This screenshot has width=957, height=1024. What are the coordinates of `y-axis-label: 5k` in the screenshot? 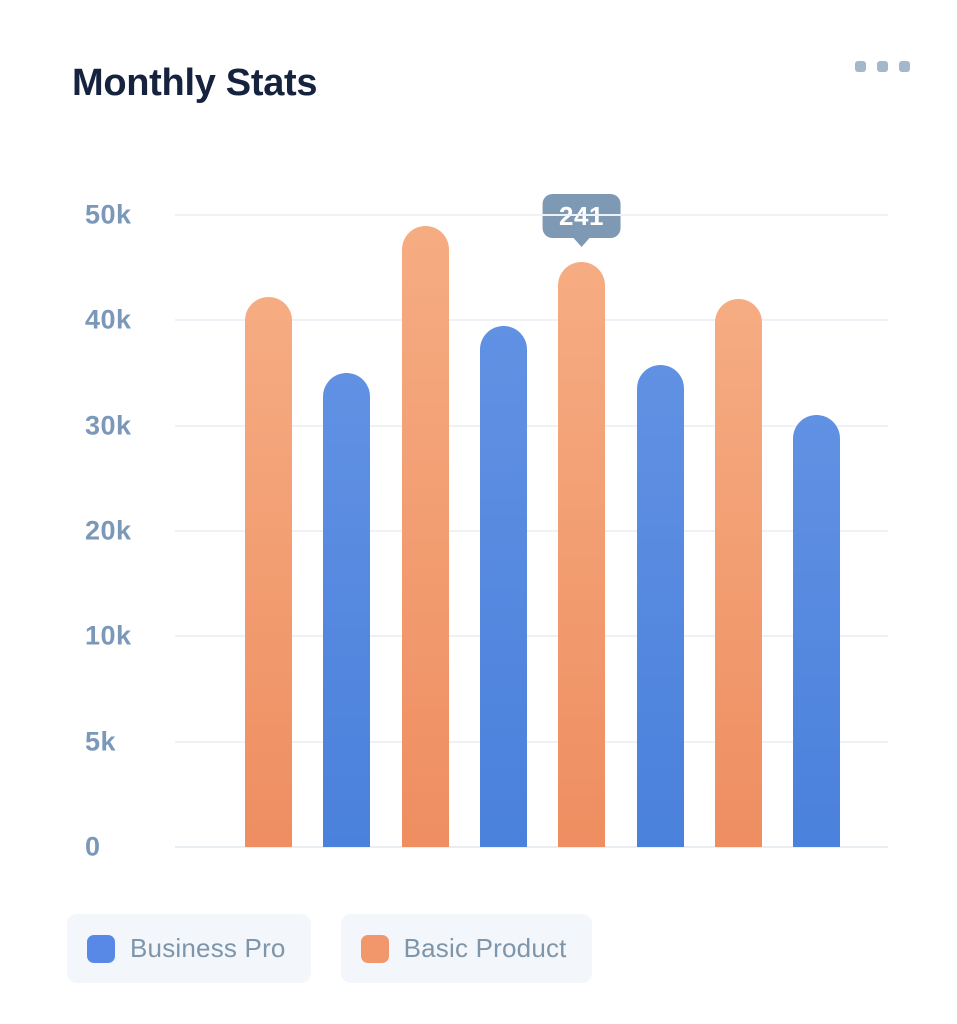 It's located at (101, 741).